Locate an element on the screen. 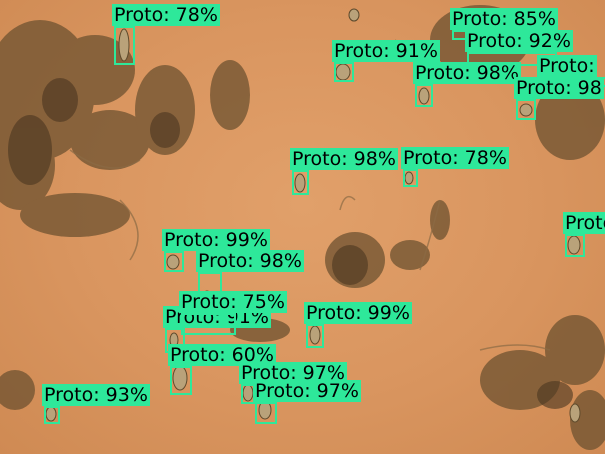 The width and height of the screenshot is (605, 454). detection-box: Proto: 91% is located at coordinates (386, 61).